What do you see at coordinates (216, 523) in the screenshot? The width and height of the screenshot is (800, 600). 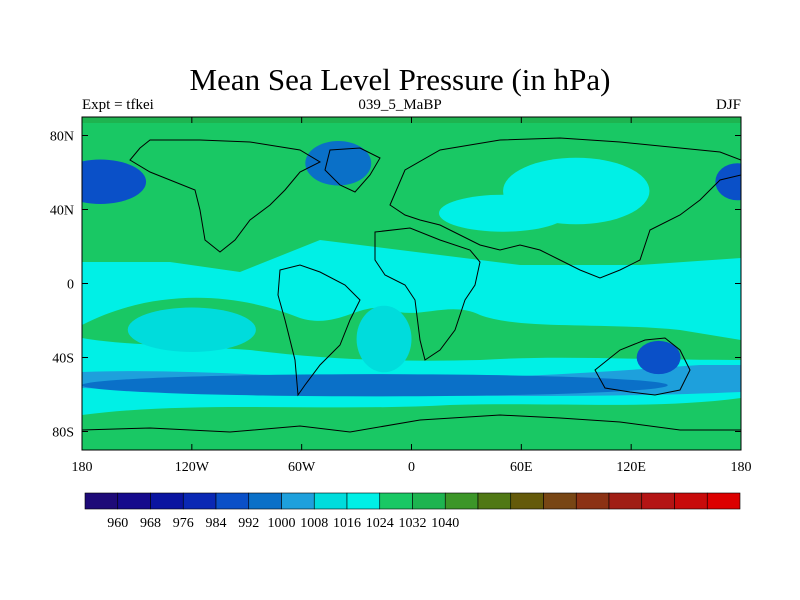 I see `colorbar-label: 984` at bounding box center [216, 523].